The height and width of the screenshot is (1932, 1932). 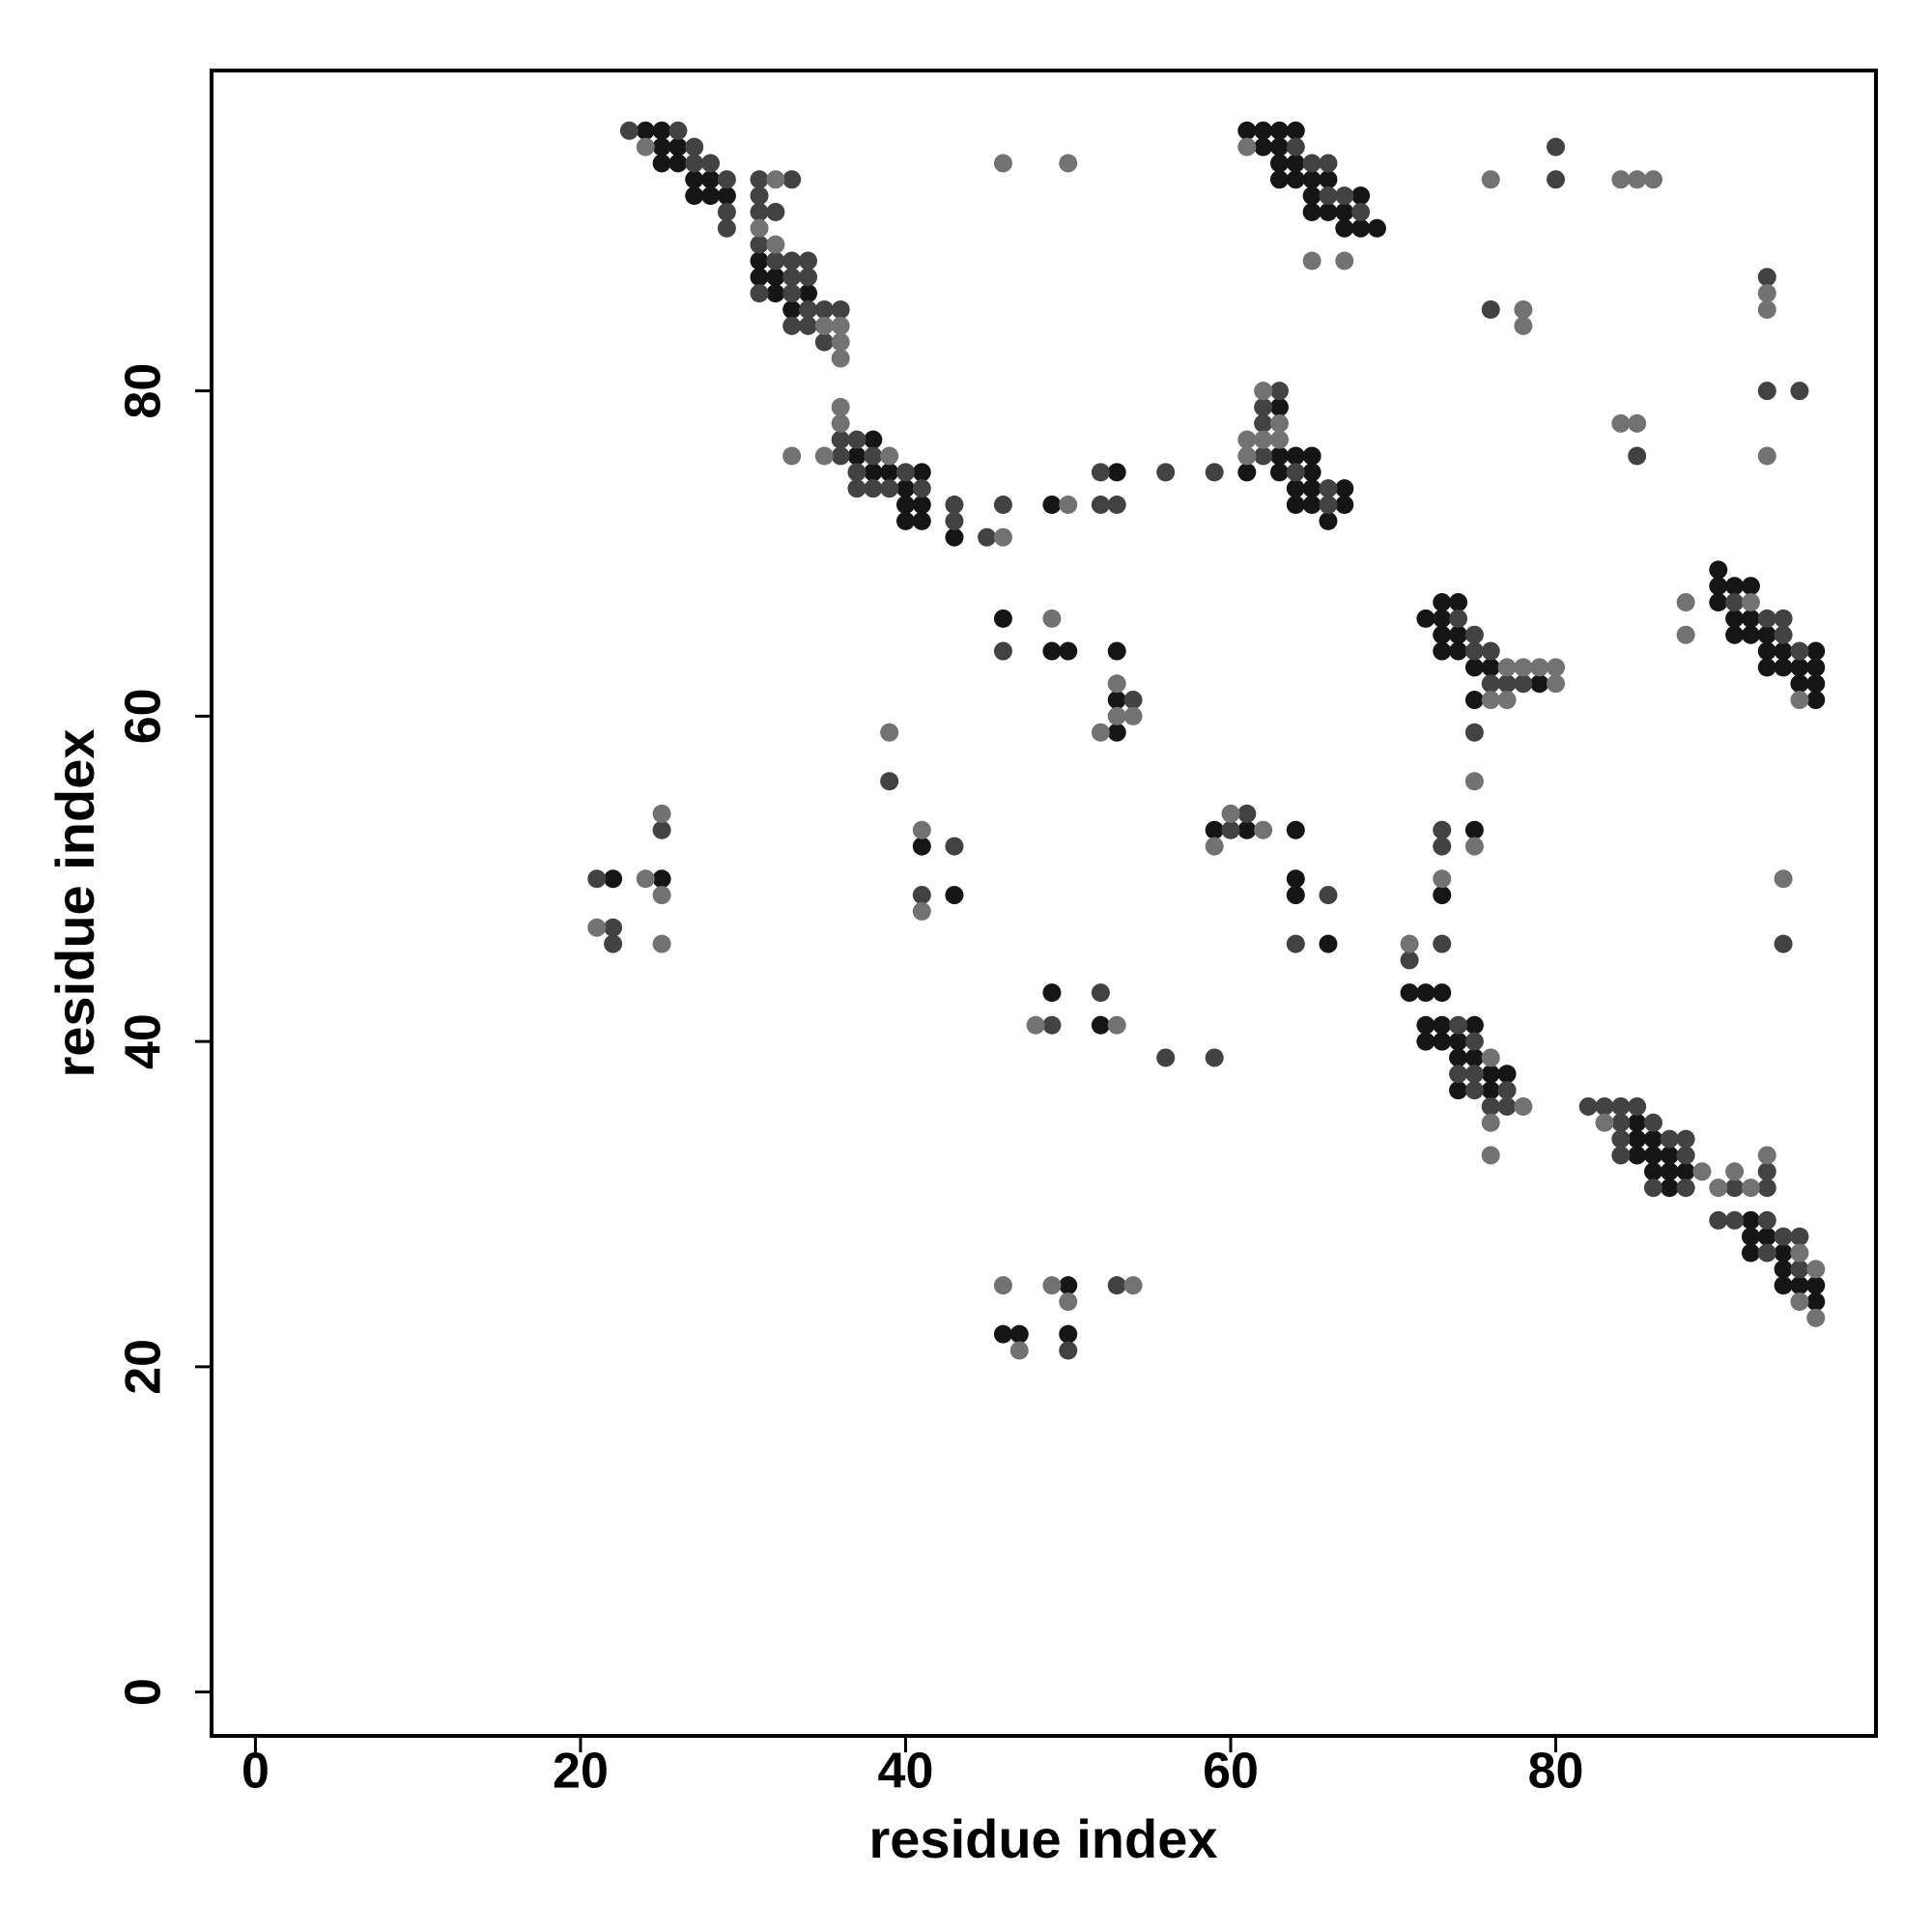 What do you see at coordinates (906, 1772) in the screenshot?
I see `x-tick-label: 40` at bounding box center [906, 1772].